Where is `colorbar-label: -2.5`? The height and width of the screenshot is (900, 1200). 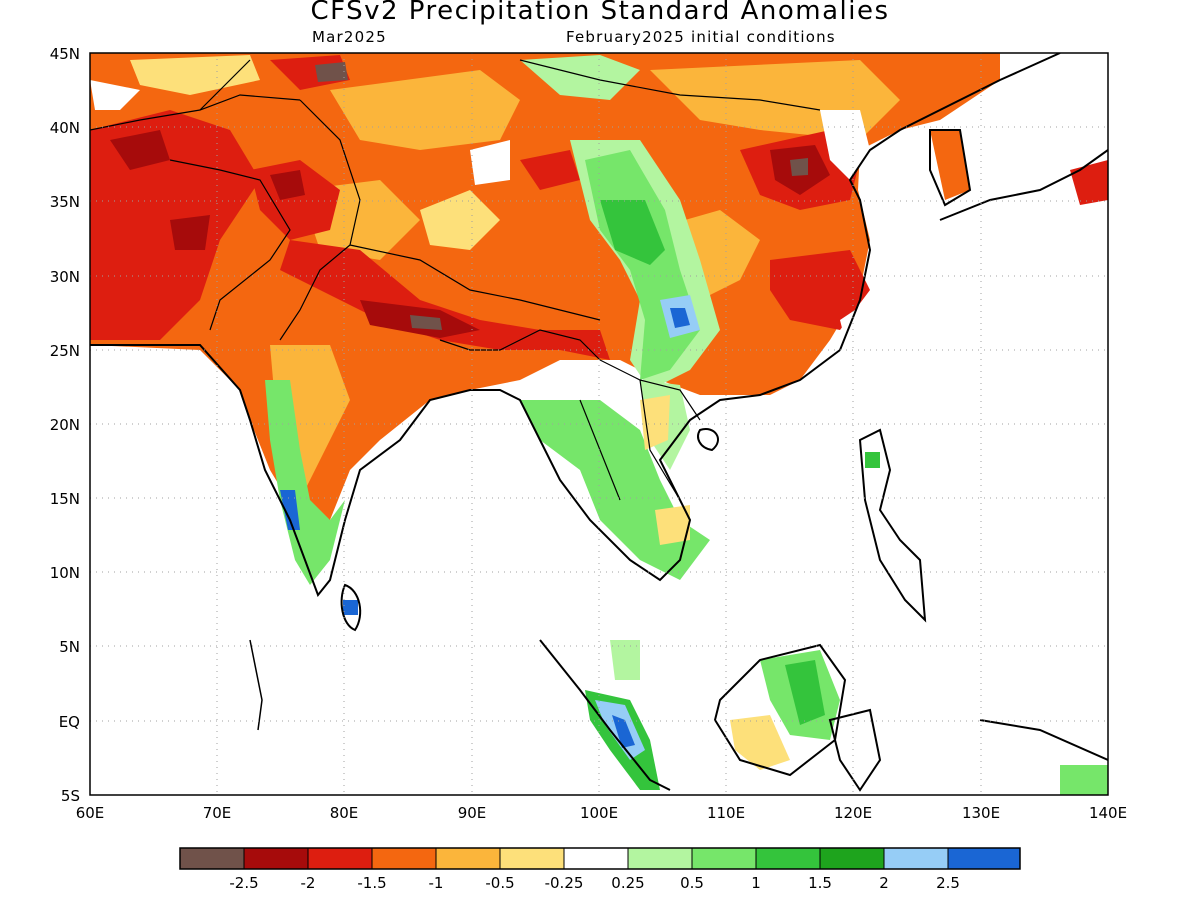
colorbar-label: -2.5 is located at coordinates (243, 883).